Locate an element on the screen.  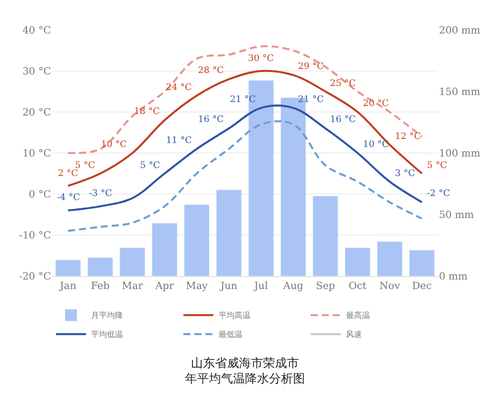
x-tick-label: Nov is located at coordinates (390, 286).